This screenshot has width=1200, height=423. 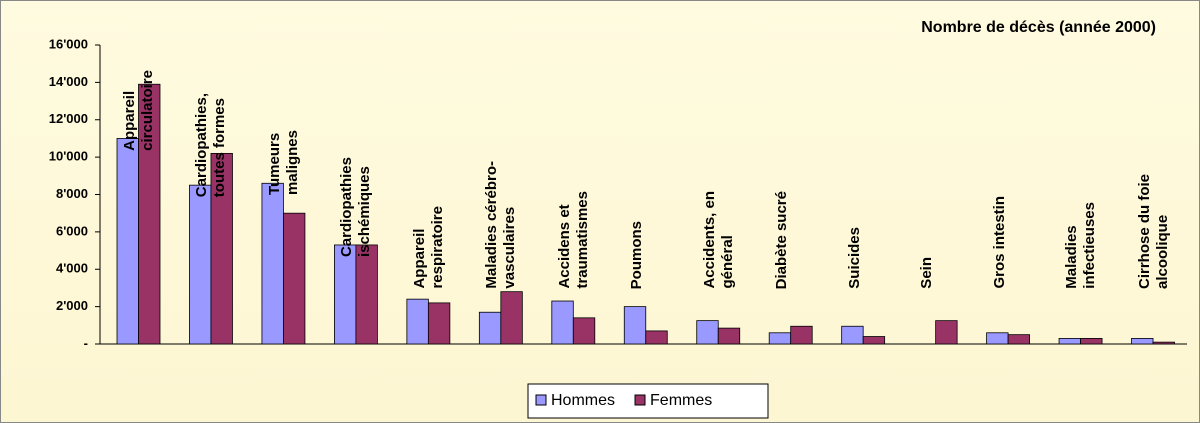 I want to click on y-tick-label: 4'000, so click(x=72, y=268).